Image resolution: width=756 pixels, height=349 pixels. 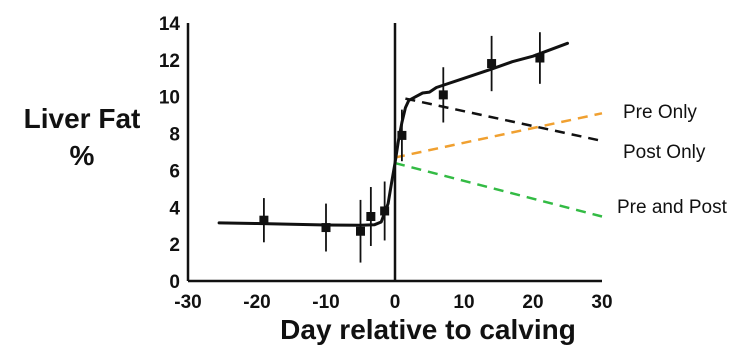 I want to click on x-tick-label: 0, so click(x=395, y=302).